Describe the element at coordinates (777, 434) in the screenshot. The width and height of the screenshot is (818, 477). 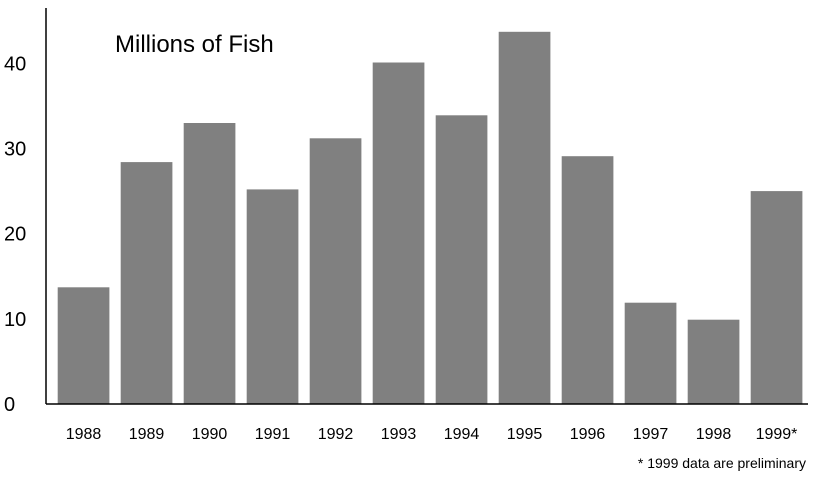
I see `x-tick-label: 1999*` at that location.